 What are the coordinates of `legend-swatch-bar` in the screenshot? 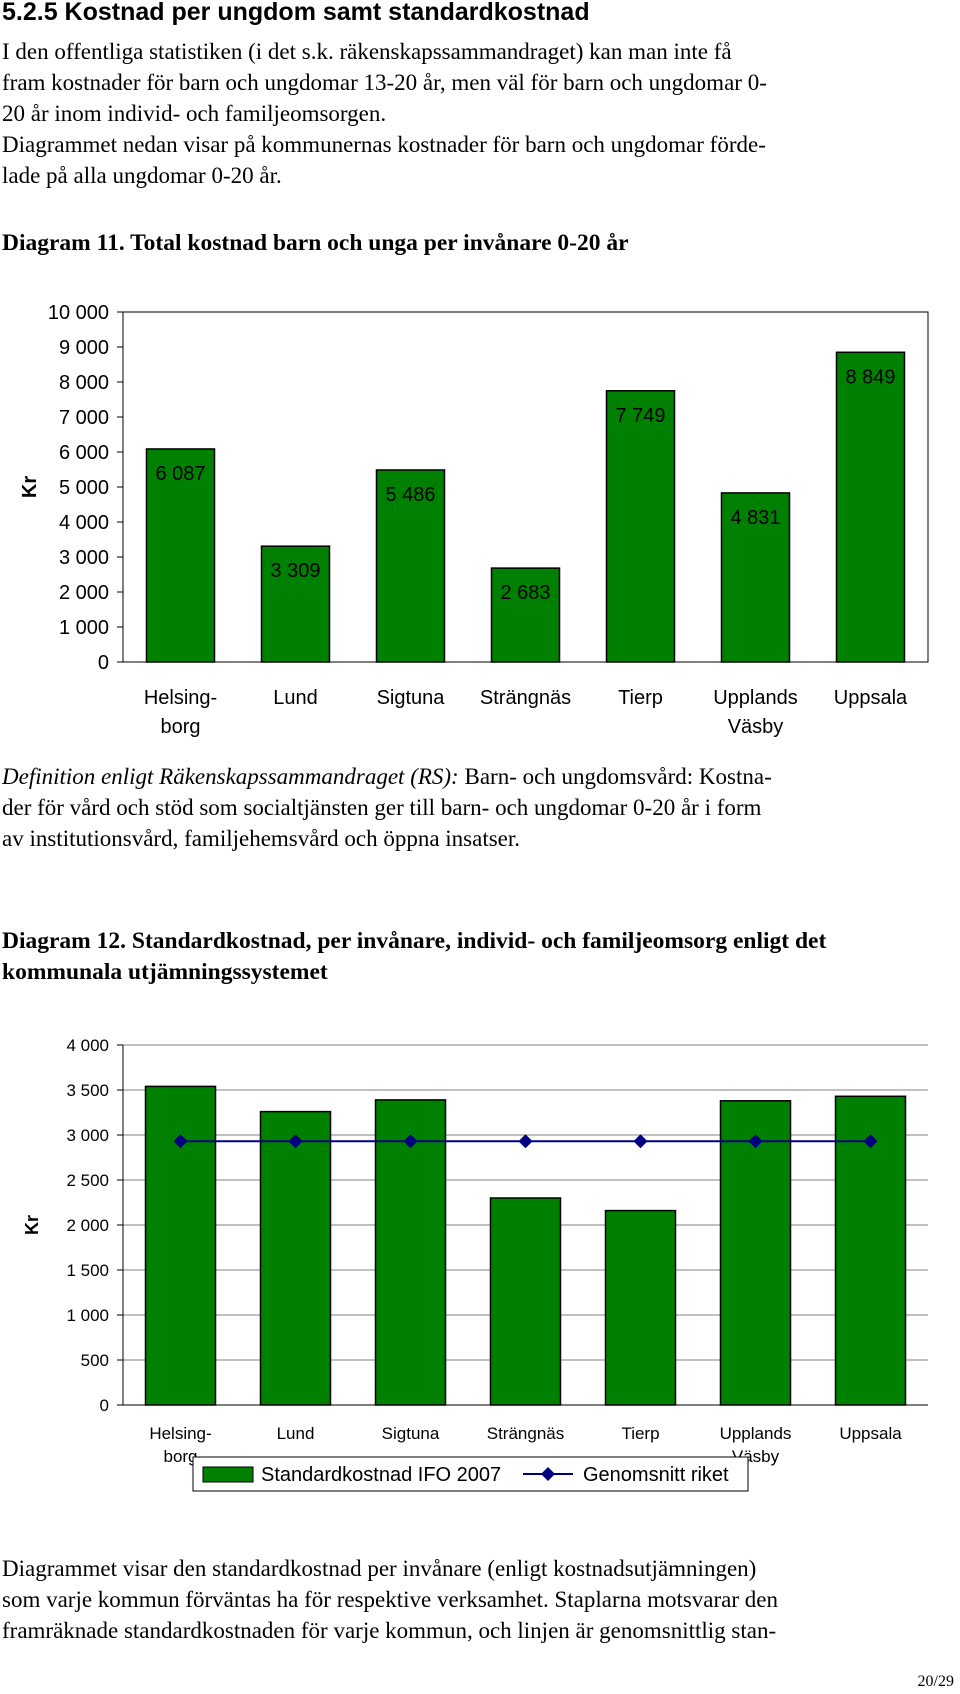 It's located at (228, 1474).